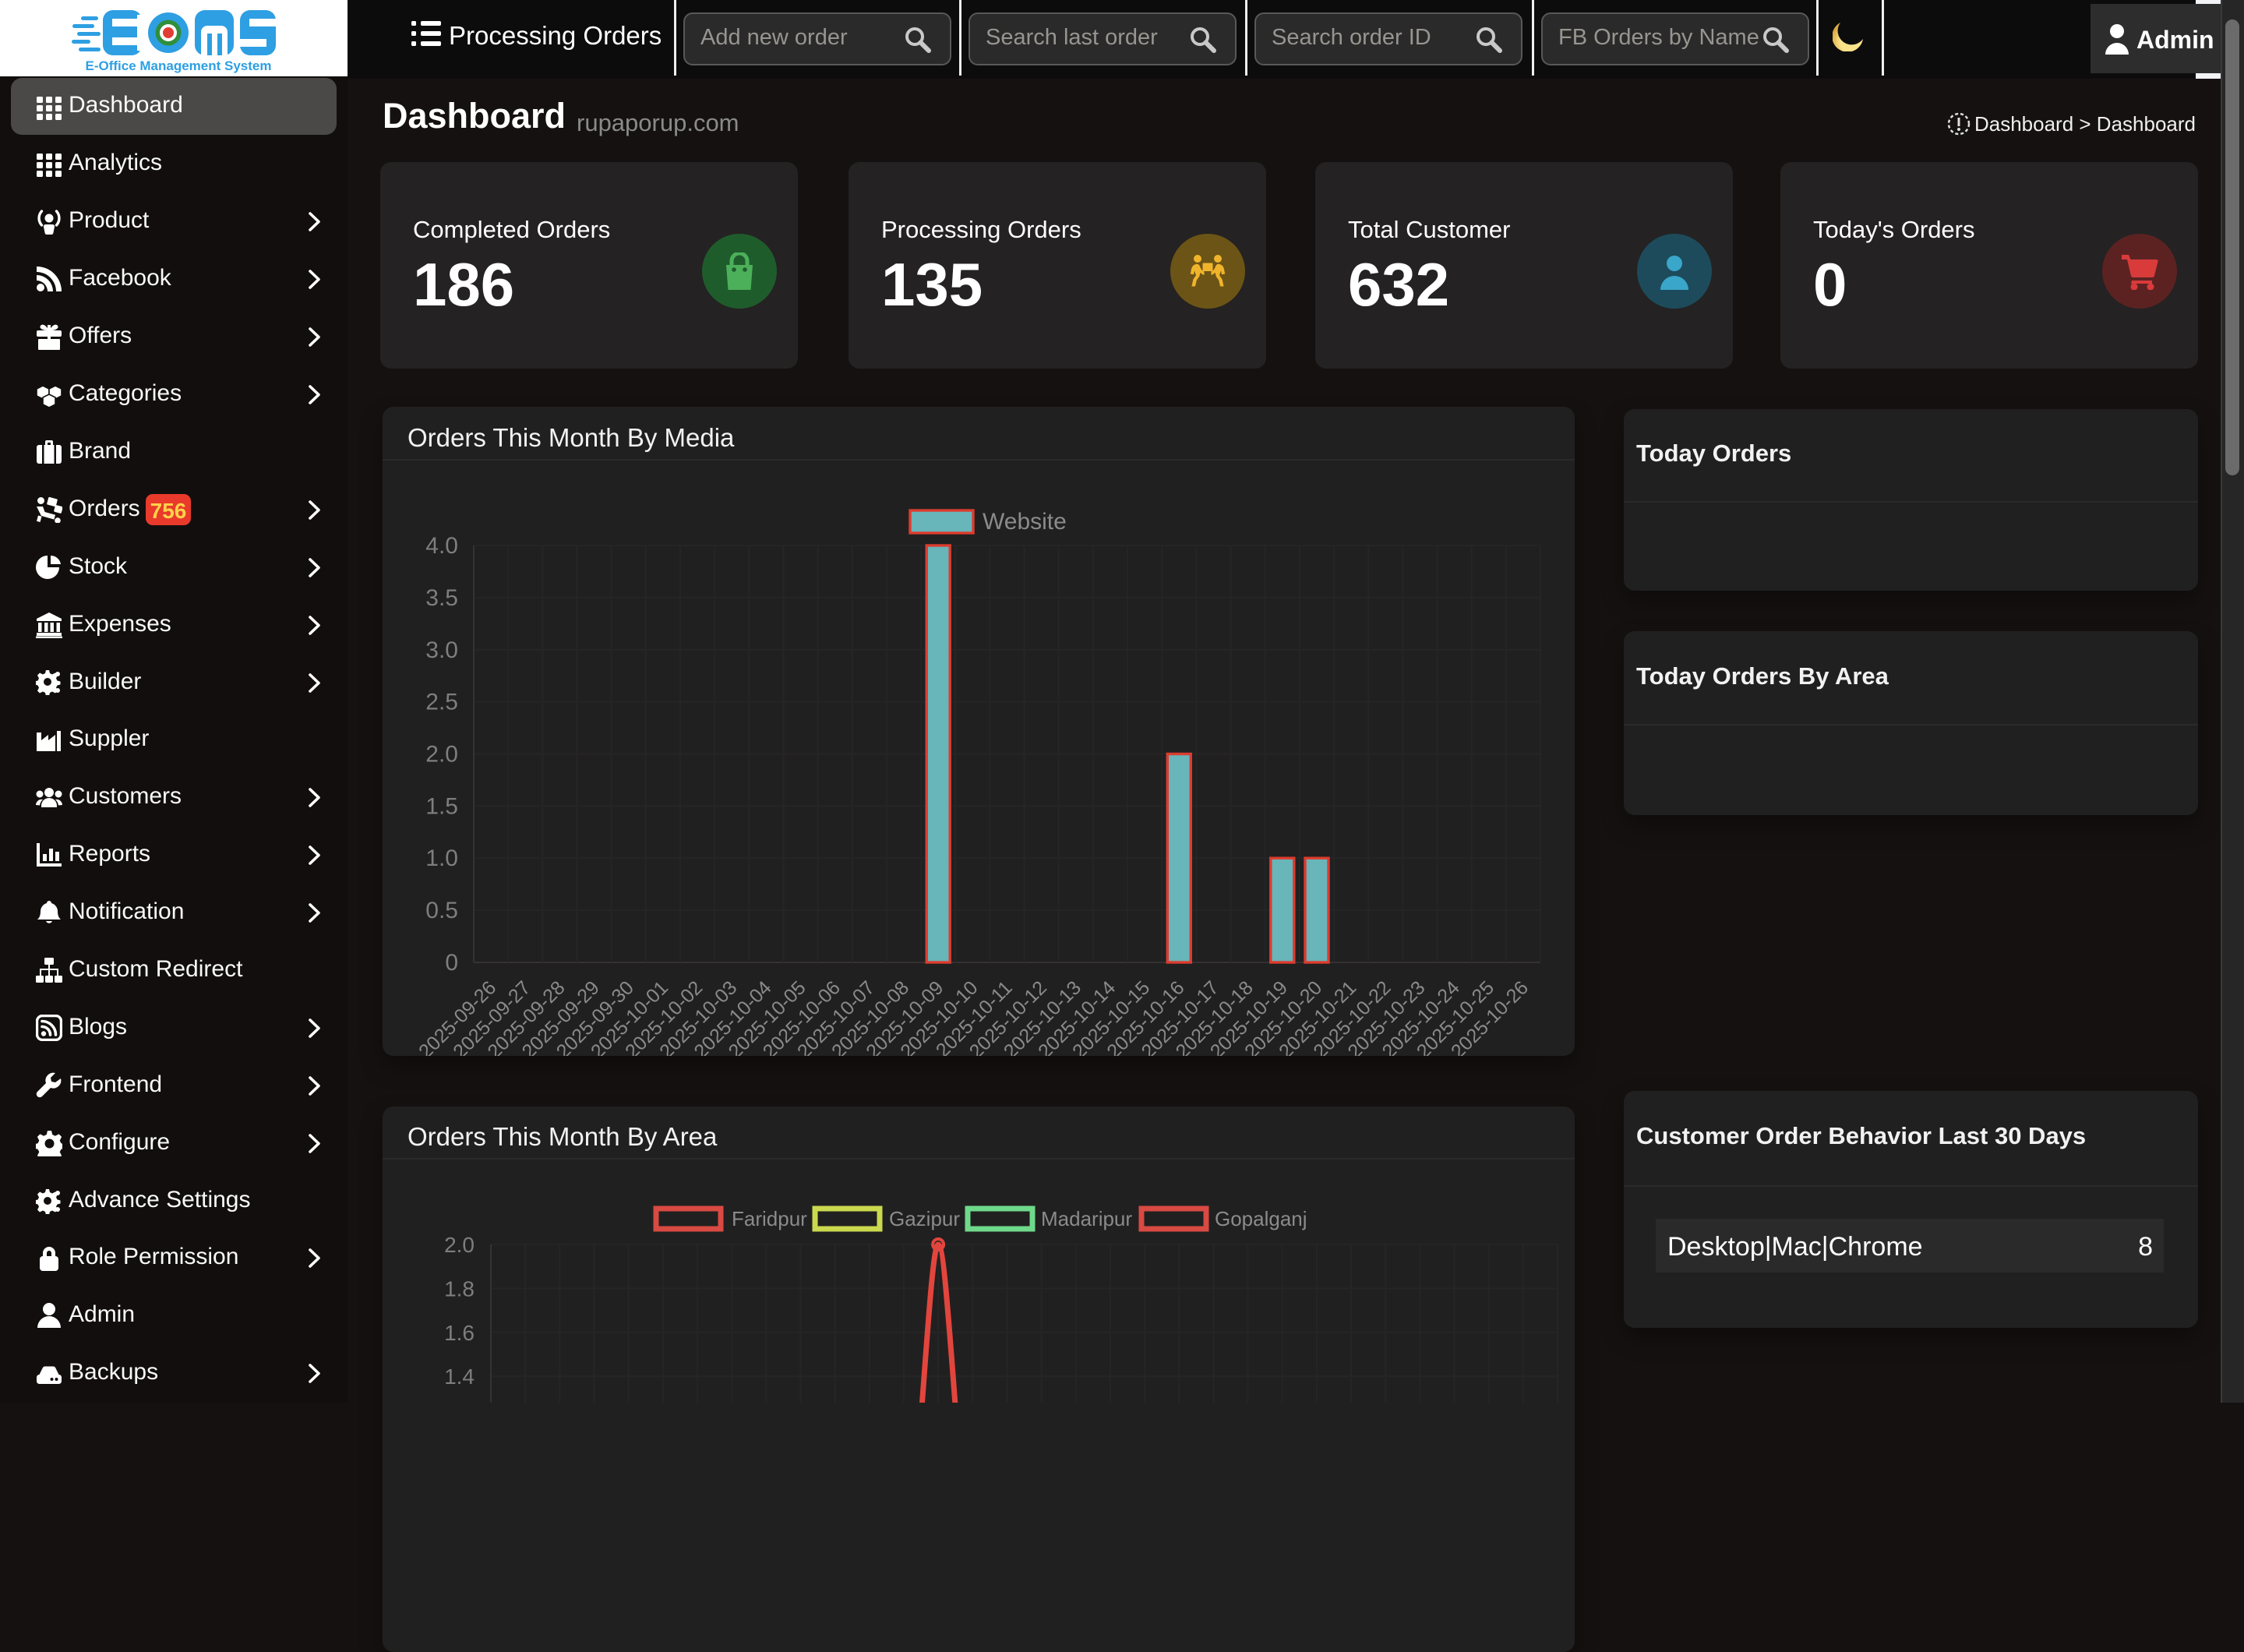  What do you see at coordinates (459, 1333) in the screenshot?
I see `svg-text: 1.6` at bounding box center [459, 1333].